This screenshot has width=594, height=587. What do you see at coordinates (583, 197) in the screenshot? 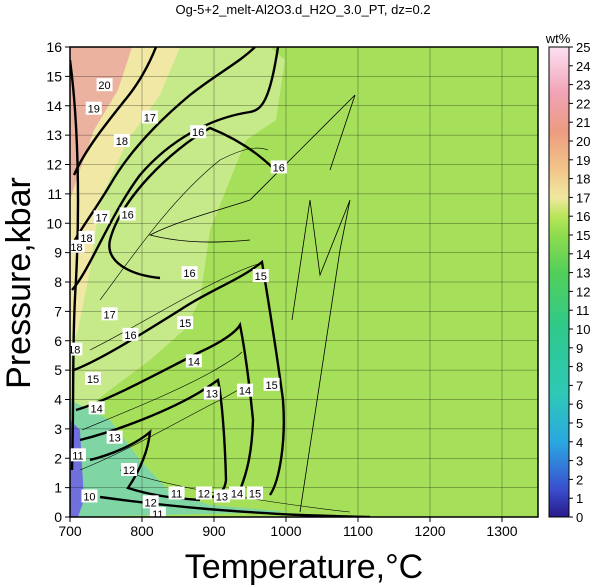
I see `colorbar-tick-label: 17` at bounding box center [583, 197].